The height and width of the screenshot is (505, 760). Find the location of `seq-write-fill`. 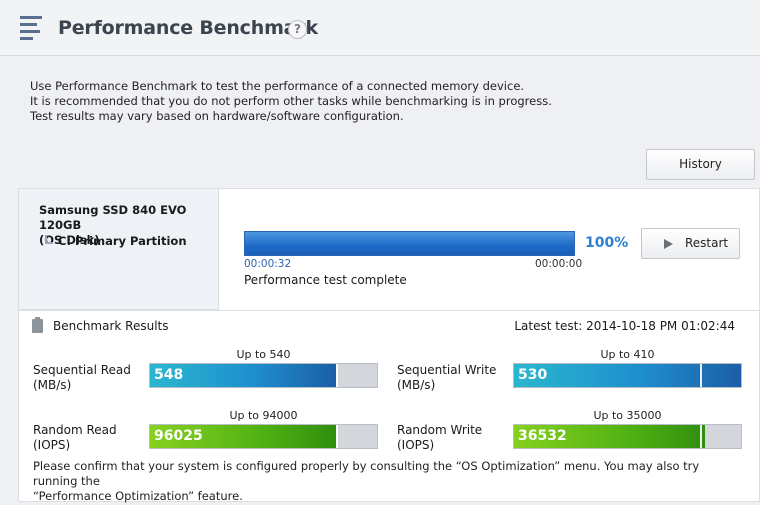

seq-write-fill is located at coordinates (627, 375).